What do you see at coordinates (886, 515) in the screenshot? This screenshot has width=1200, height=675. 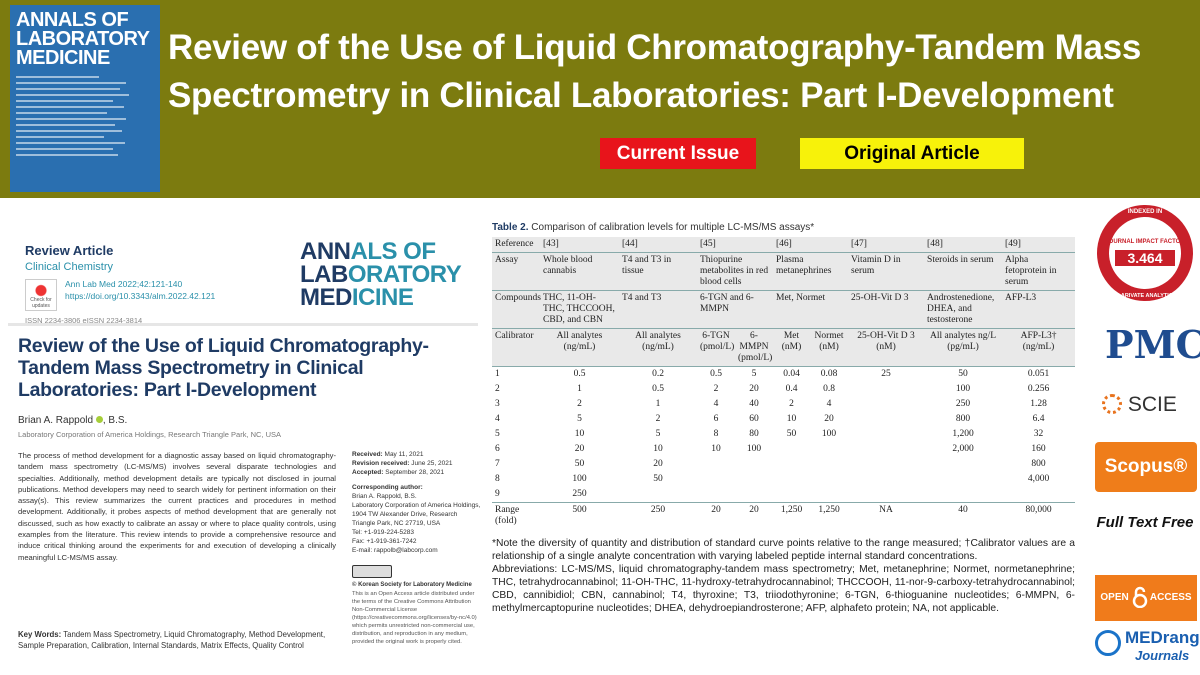 I see `table-cell: NA` at bounding box center [886, 515].